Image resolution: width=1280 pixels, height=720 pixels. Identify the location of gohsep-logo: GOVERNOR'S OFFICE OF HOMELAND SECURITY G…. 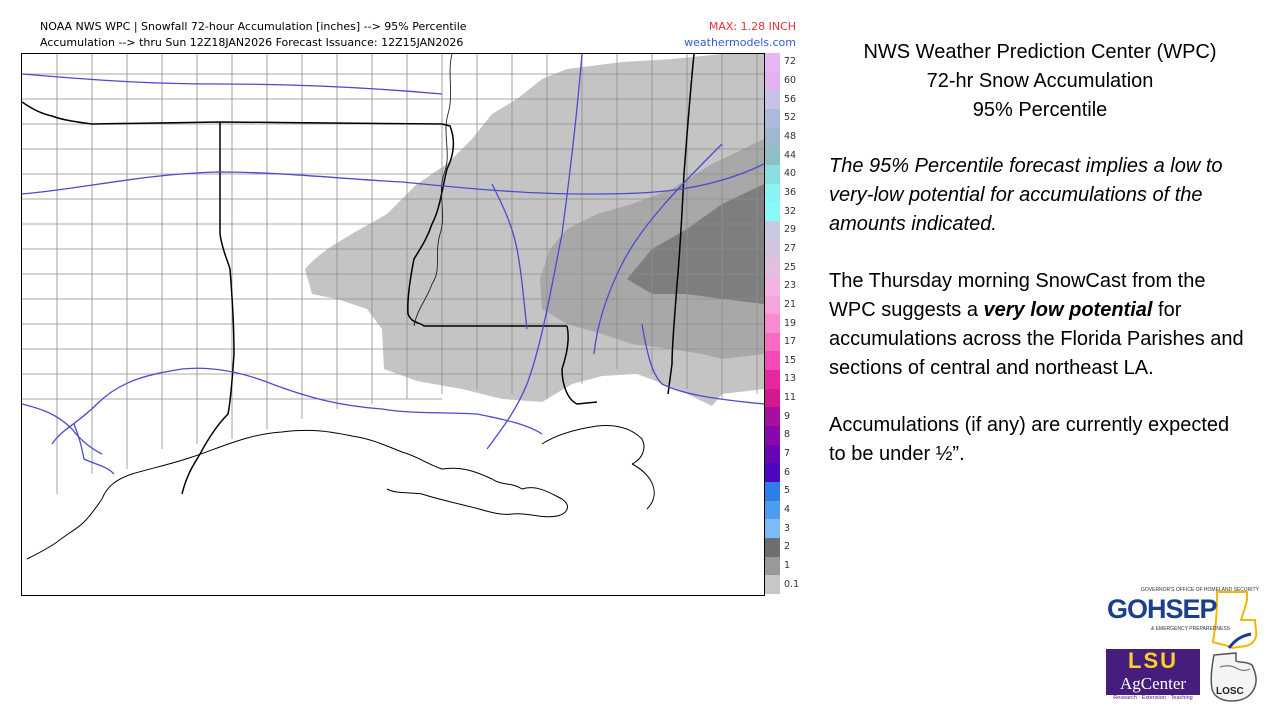
(1184, 619).